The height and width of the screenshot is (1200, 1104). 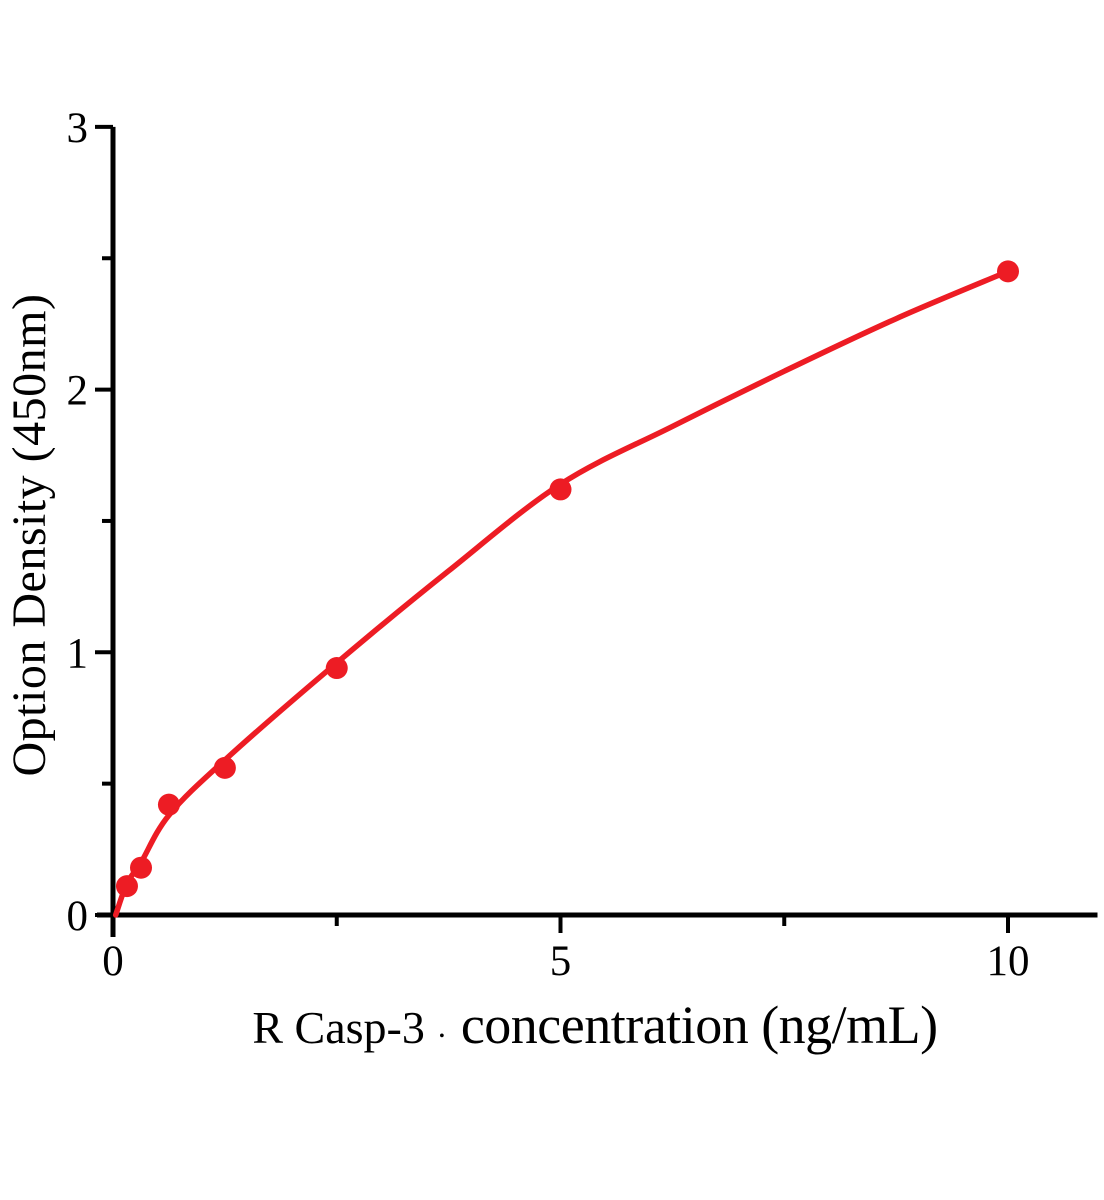 I want to click on y-axis-title-text: Option Density (450nm), so click(x=29, y=535).